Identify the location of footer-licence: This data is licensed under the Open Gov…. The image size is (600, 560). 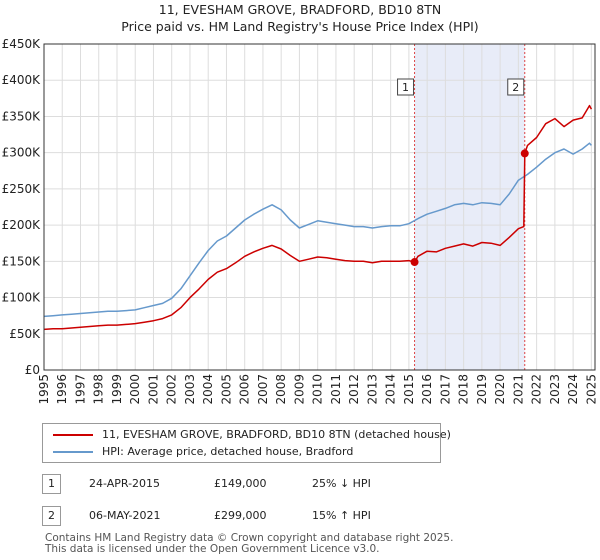
(212, 549).